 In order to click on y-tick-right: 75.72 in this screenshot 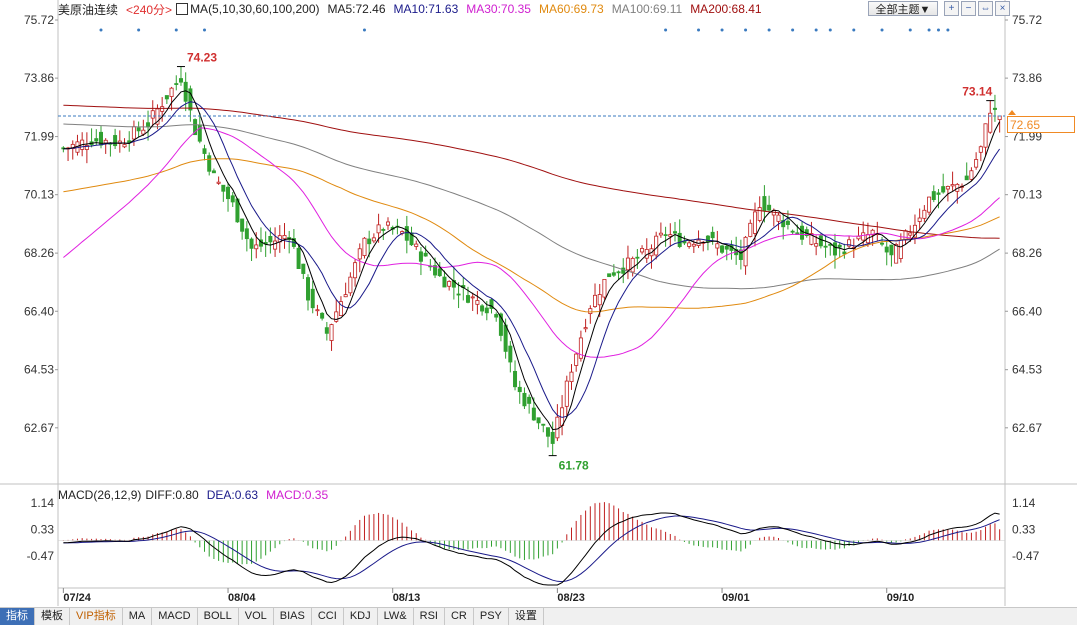, I will do `click(1027, 20)`.